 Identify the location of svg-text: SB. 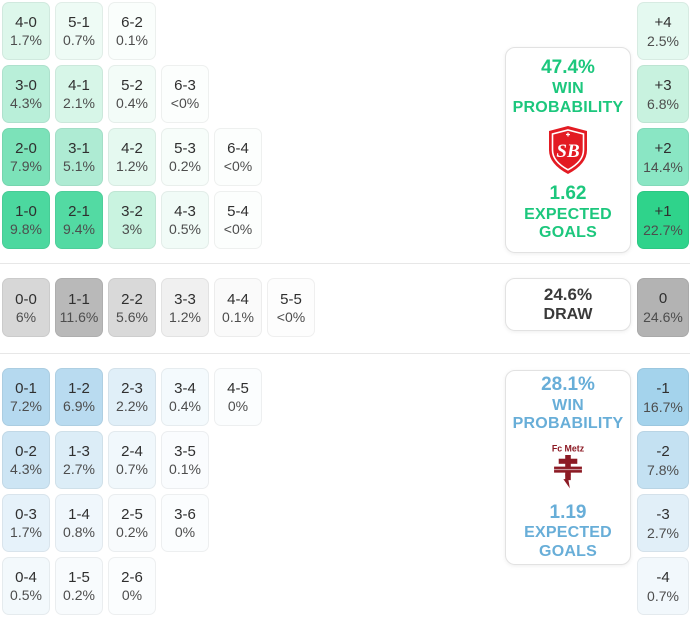
(567, 151).